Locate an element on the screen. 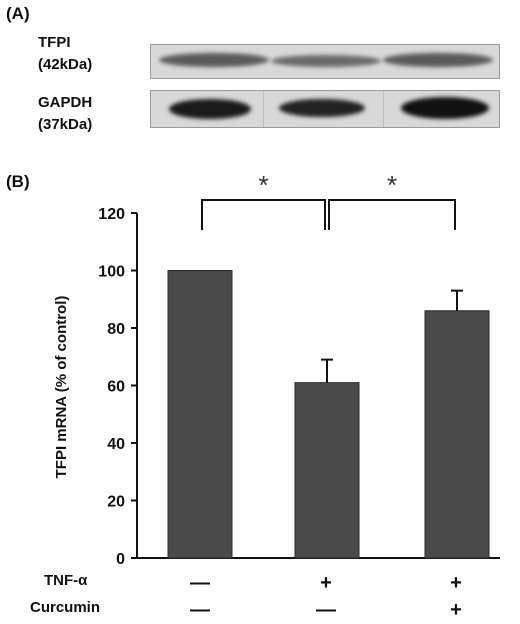 The image size is (520, 624). panel-a-label: (A) is located at coordinates (18, 13).